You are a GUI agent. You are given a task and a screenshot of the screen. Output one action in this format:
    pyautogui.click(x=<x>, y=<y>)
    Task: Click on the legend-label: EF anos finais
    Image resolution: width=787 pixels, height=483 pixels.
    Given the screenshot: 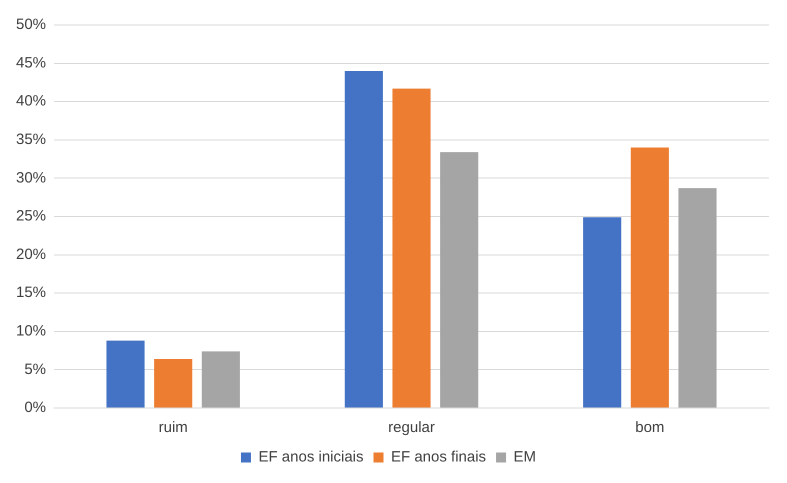 What is the action you would take?
    pyautogui.click(x=438, y=457)
    